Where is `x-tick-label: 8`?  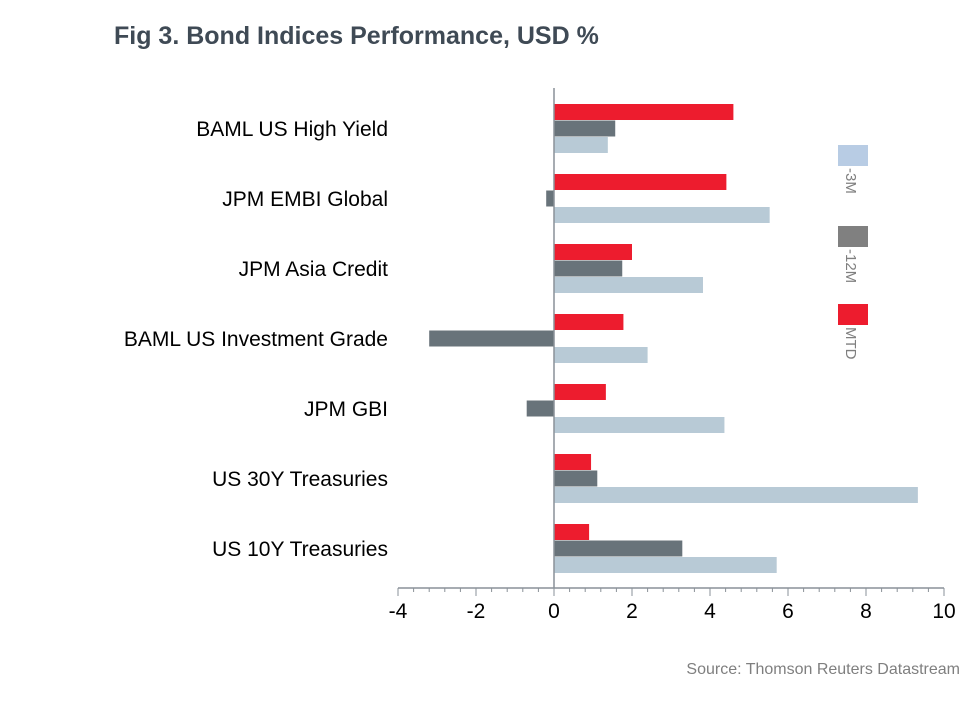
x-tick-label: 8 is located at coordinates (866, 611).